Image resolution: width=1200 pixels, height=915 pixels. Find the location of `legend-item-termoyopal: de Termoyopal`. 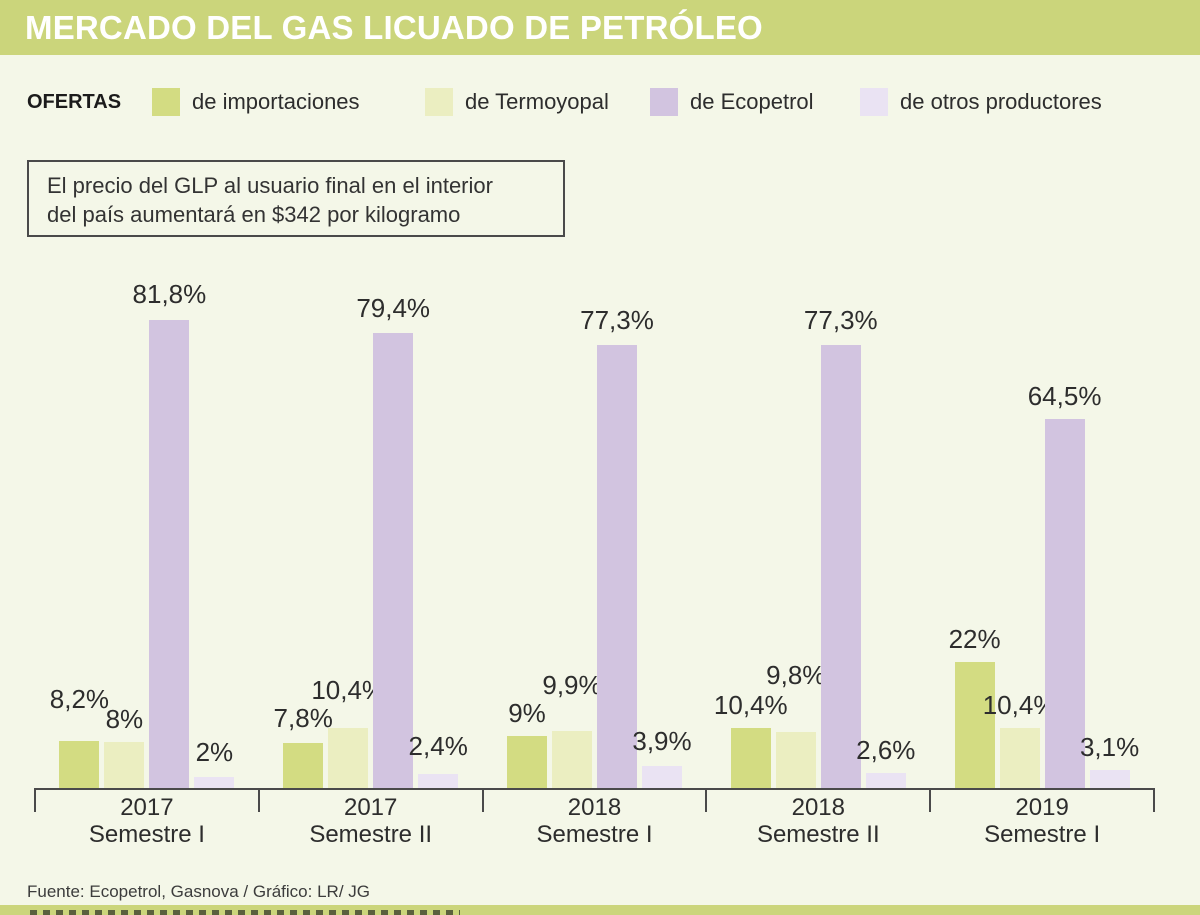

legend-item-termoyopal: de Termoyopal is located at coordinates (517, 102).